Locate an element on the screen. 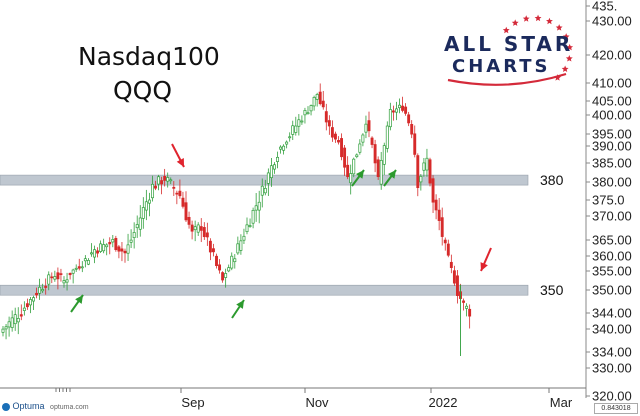 This screenshot has height=416, width=640. footer-logo: Optuma optuma.com is located at coordinates (45, 406).